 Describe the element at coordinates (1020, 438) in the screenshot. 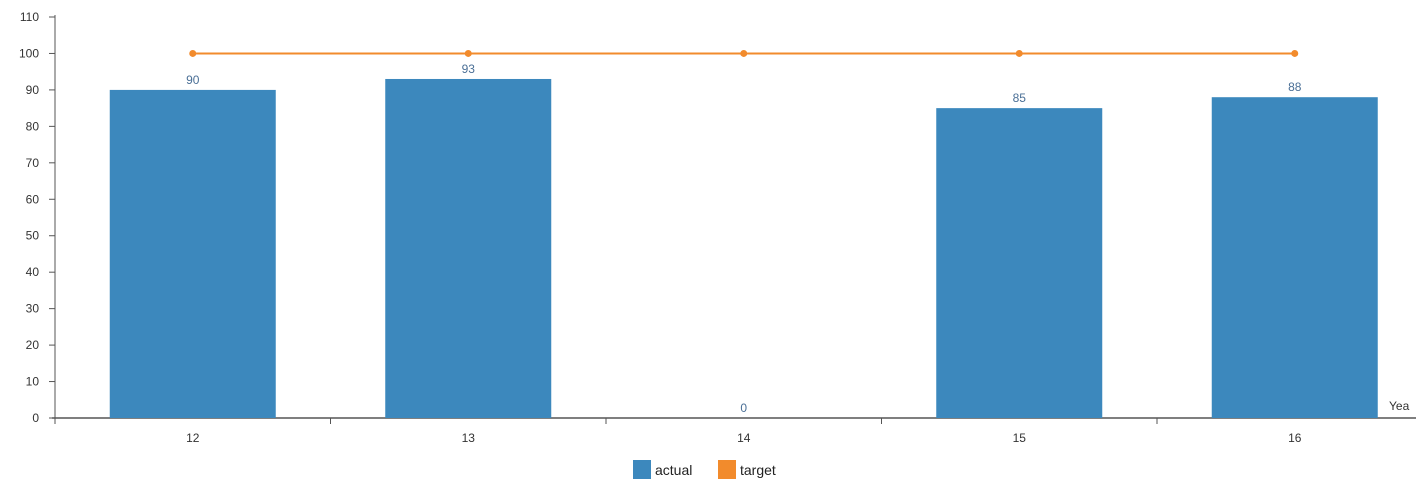

I see `x-tick-label: 15` at that location.